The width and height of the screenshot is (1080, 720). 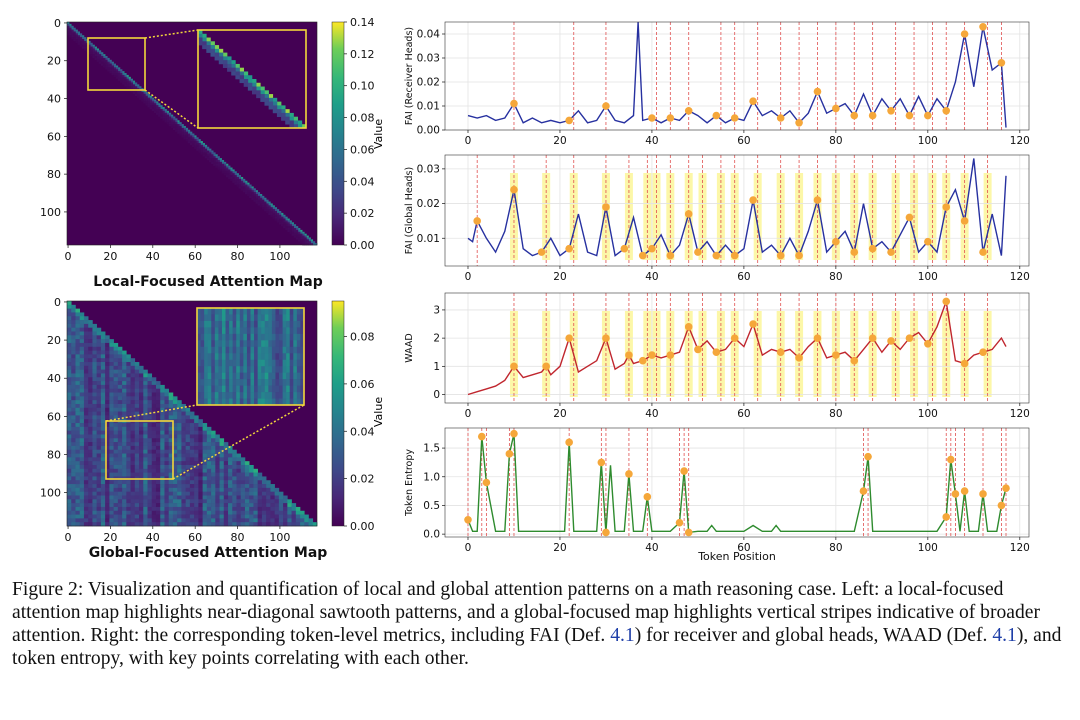 What do you see at coordinates (238, 256) in the screenshot?
I see `local-x-tick-label: 80` at bounding box center [238, 256].